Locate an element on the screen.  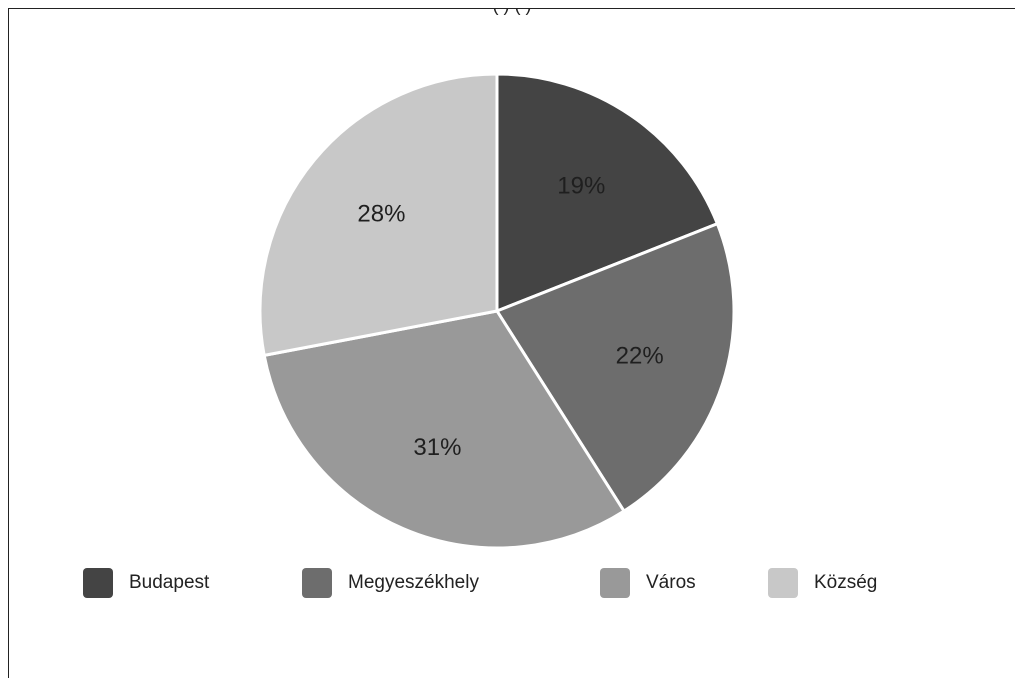
pie-slice-varos is located at coordinates (444, 429).